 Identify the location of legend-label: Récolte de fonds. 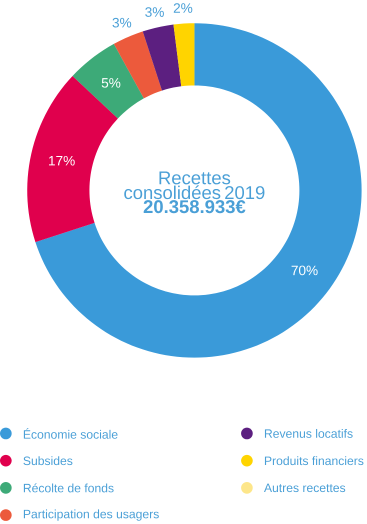
(69, 487).